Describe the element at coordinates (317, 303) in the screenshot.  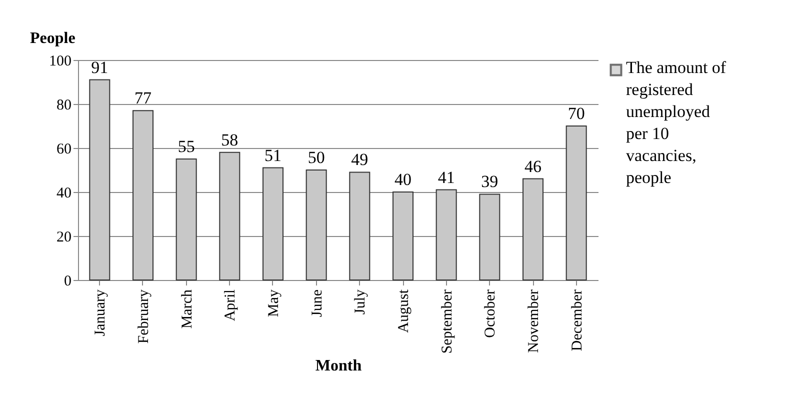
I see `x-tick-label: June` at that location.